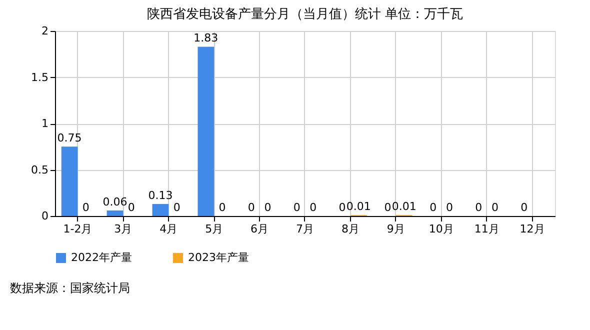 The height and width of the screenshot is (330, 590). What do you see at coordinates (259, 229) in the screenshot?
I see `x-tick-label: 6月` at bounding box center [259, 229].